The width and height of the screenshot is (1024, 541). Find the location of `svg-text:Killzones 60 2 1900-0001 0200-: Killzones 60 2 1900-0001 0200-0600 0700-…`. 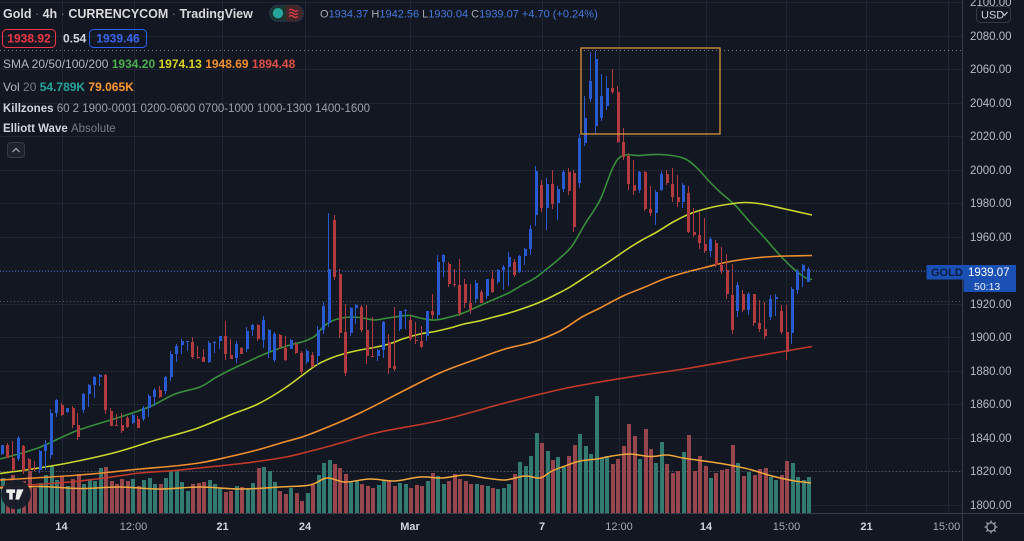

svg-text:Killzones 60 2 1900-0001 0200-: Killzones 60 2 1900-0001 0200-0600 0700-… is located at coordinates (186, 109).